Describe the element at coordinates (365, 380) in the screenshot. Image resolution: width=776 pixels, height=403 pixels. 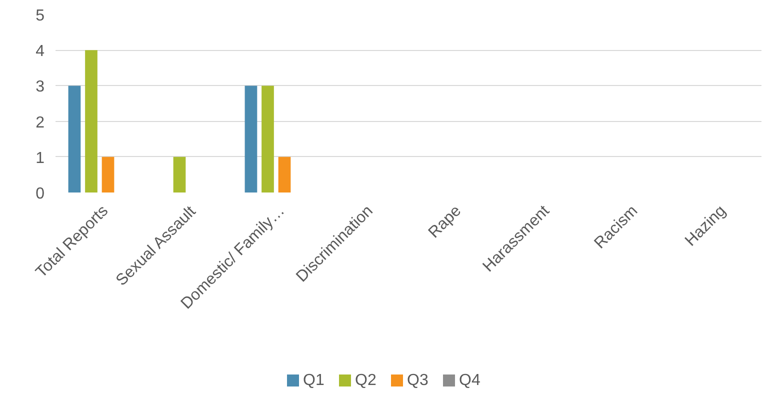
I see `legend-label: Q2` at that location.